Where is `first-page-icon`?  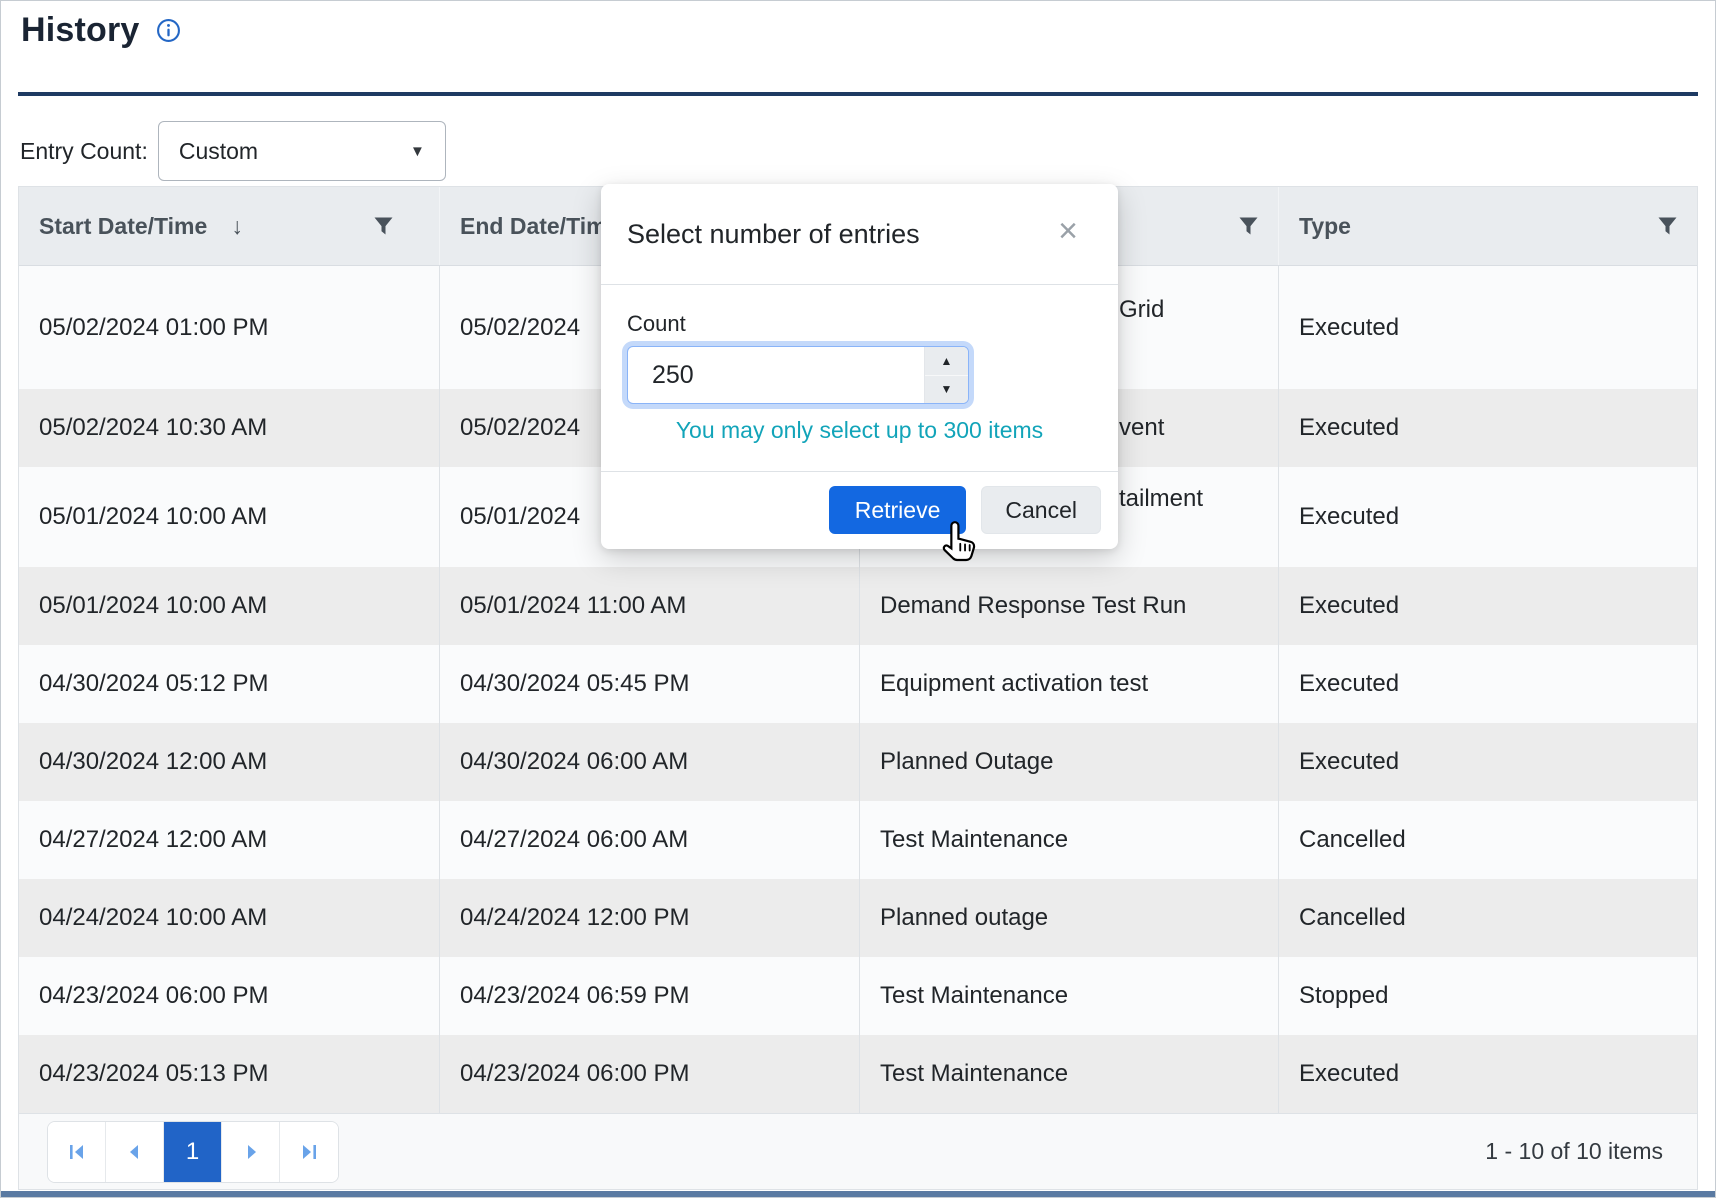
first-page-icon is located at coordinates (76, 1151).